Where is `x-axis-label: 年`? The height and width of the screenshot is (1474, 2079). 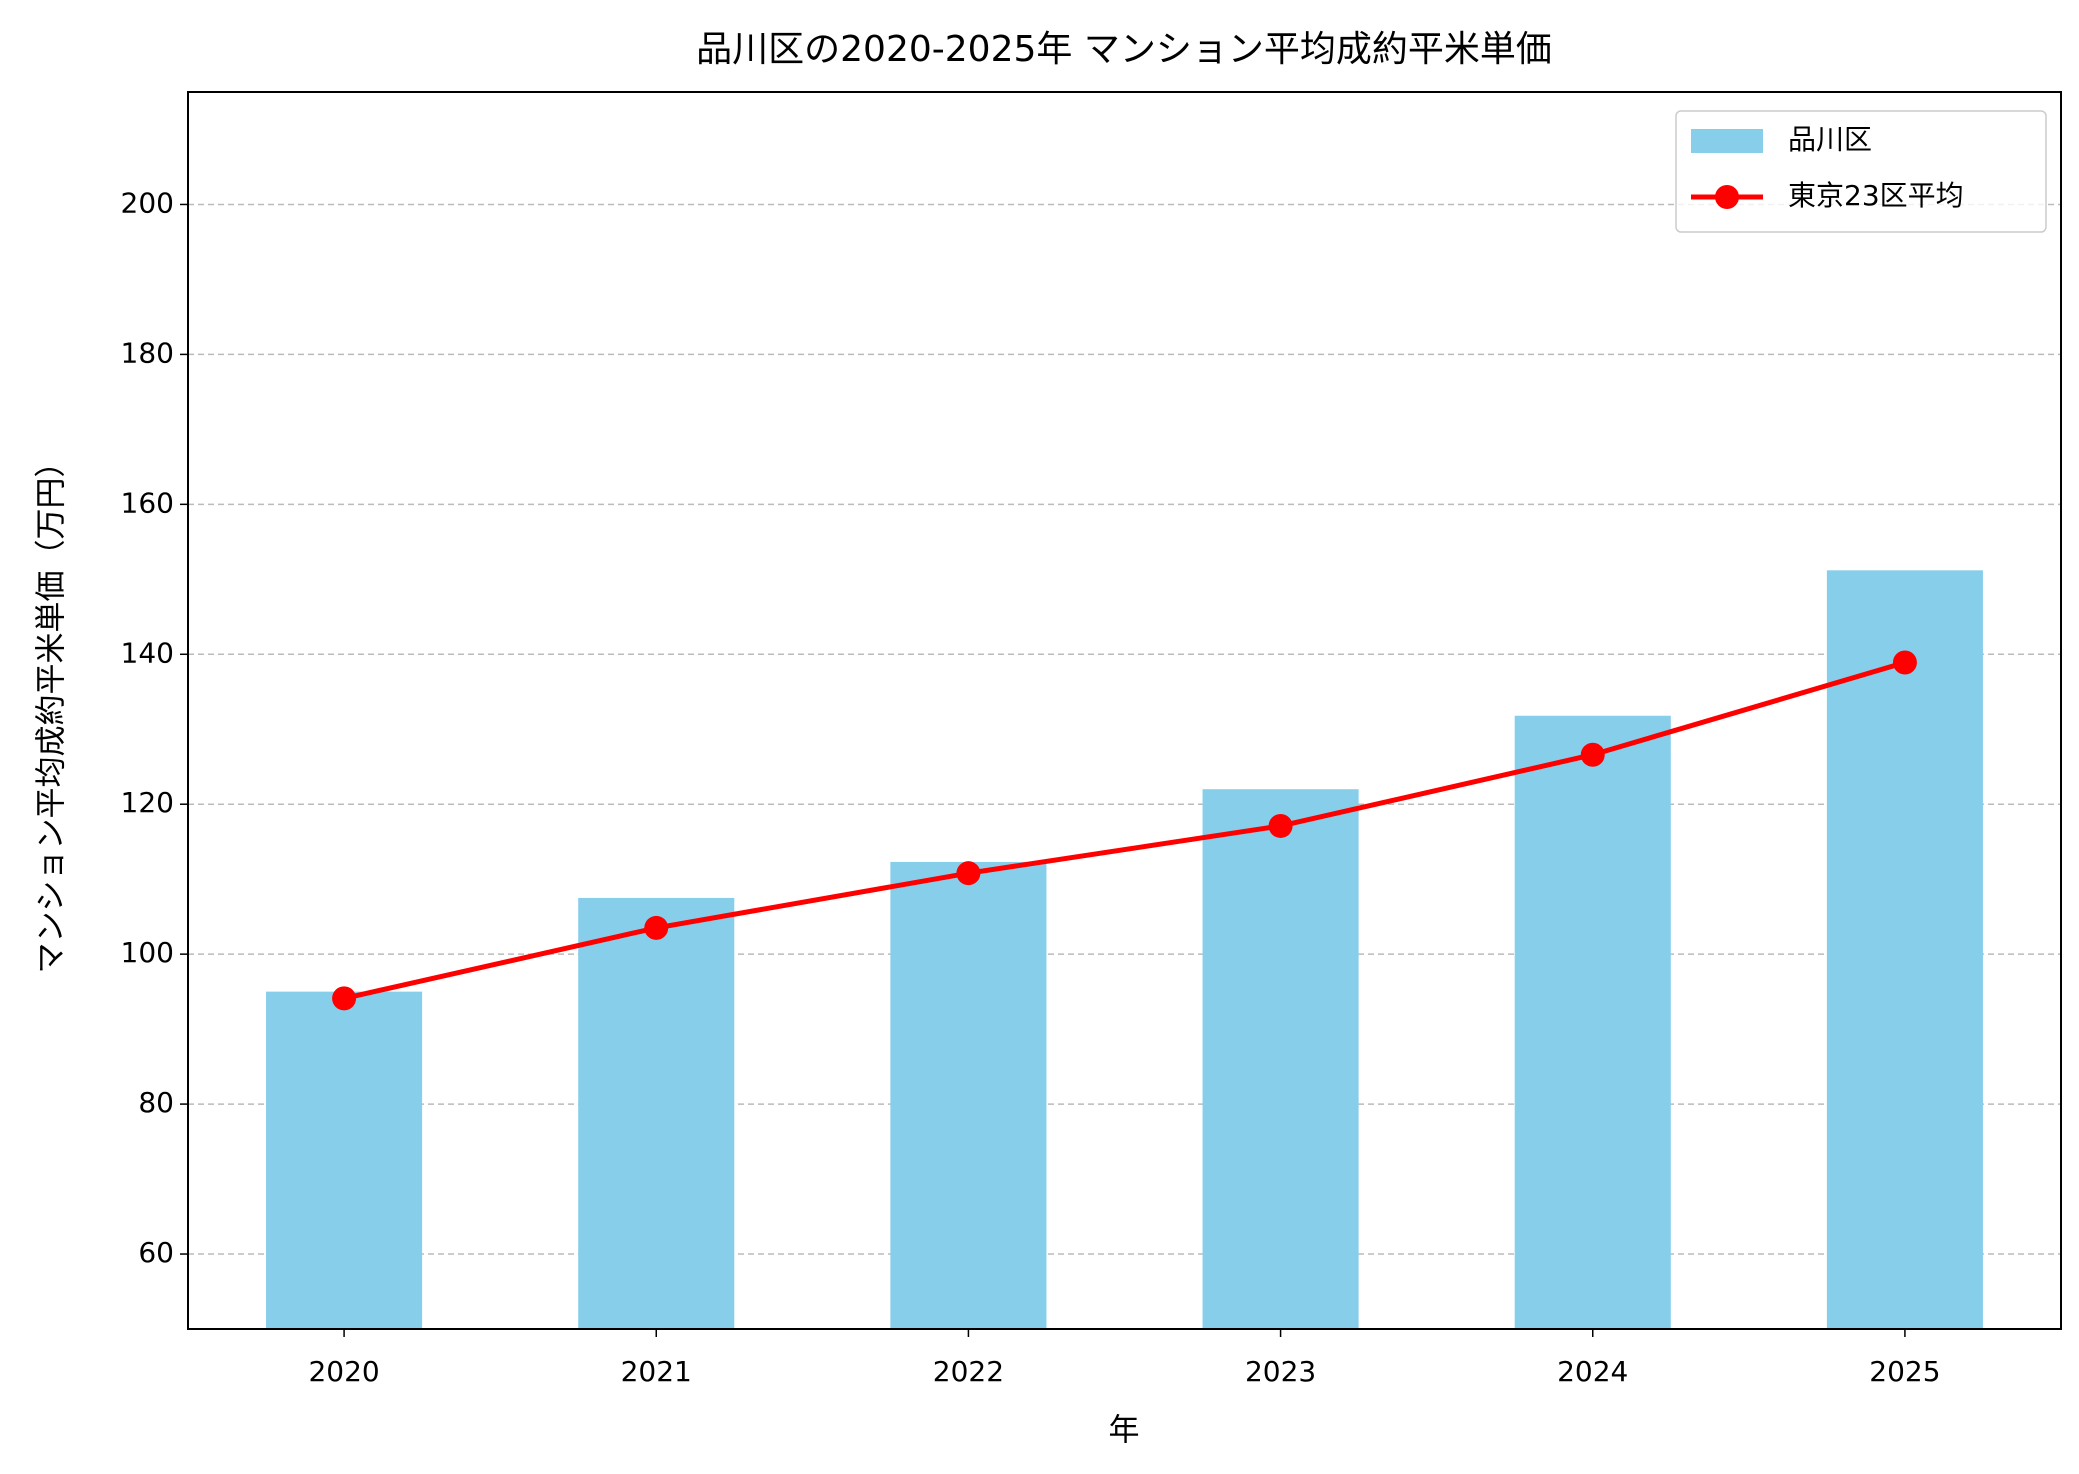
x-axis-label: 年 is located at coordinates (1124, 1431).